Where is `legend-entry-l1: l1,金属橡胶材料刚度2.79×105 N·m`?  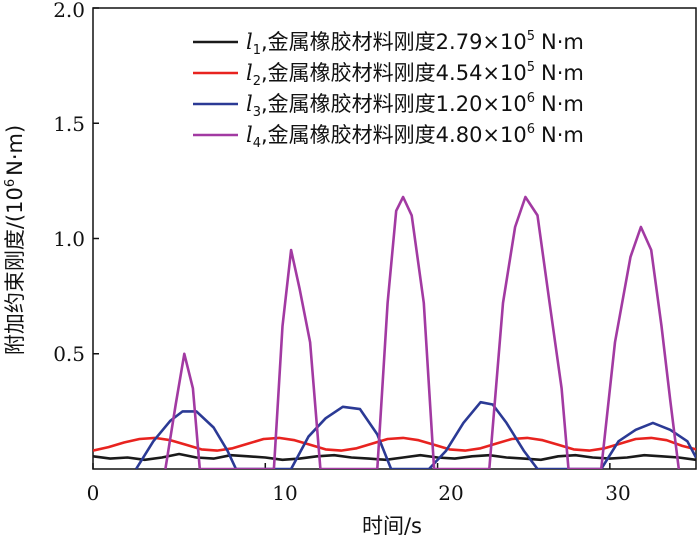
legend-entry-l1: l1,金属橡胶材料刚度2.79×105 N·m is located at coordinates (388, 43).